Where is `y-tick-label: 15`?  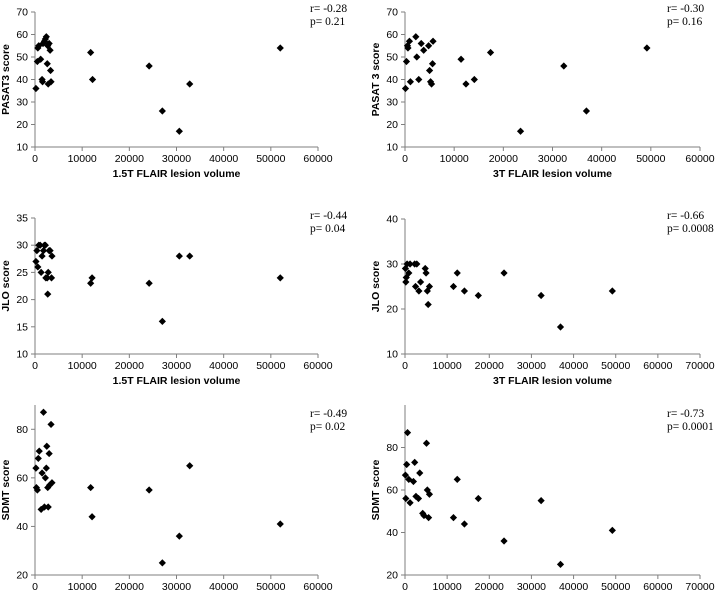 y-tick-label: 15 is located at coordinates (22, 327).